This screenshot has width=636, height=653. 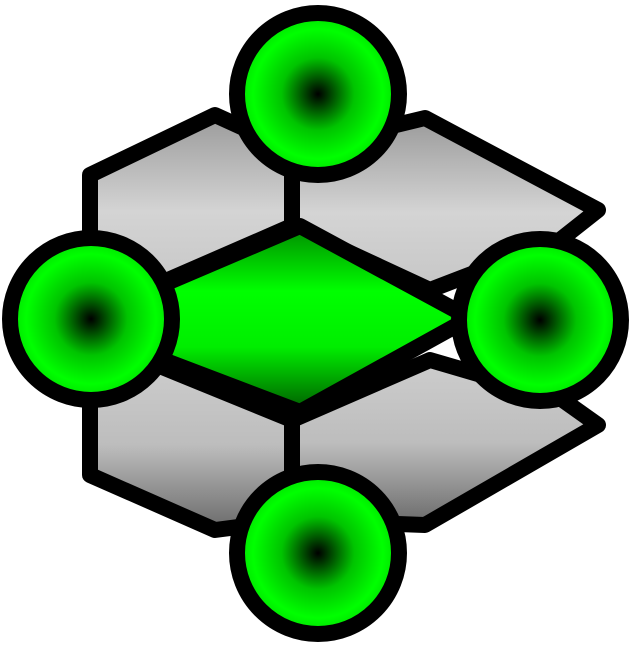 I want to click on top-node, so click(x=318, y=94).